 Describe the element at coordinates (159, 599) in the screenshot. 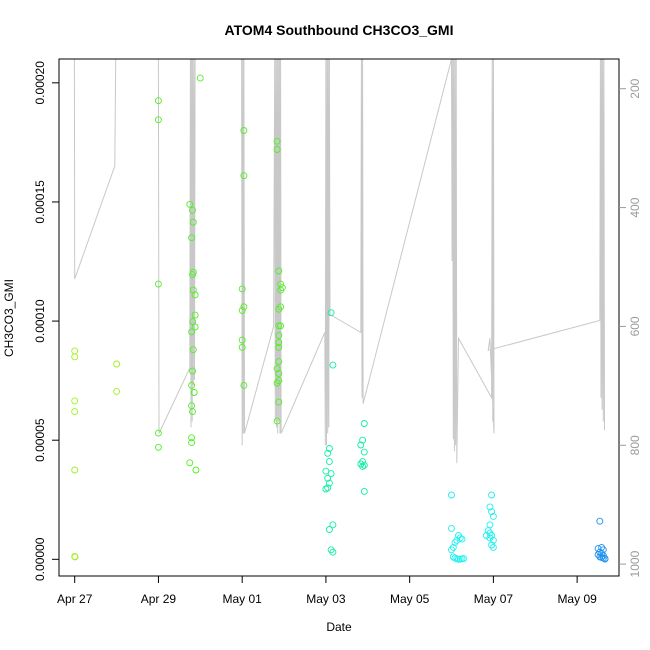

I see `x-tick-label: Apr 29` at that location.